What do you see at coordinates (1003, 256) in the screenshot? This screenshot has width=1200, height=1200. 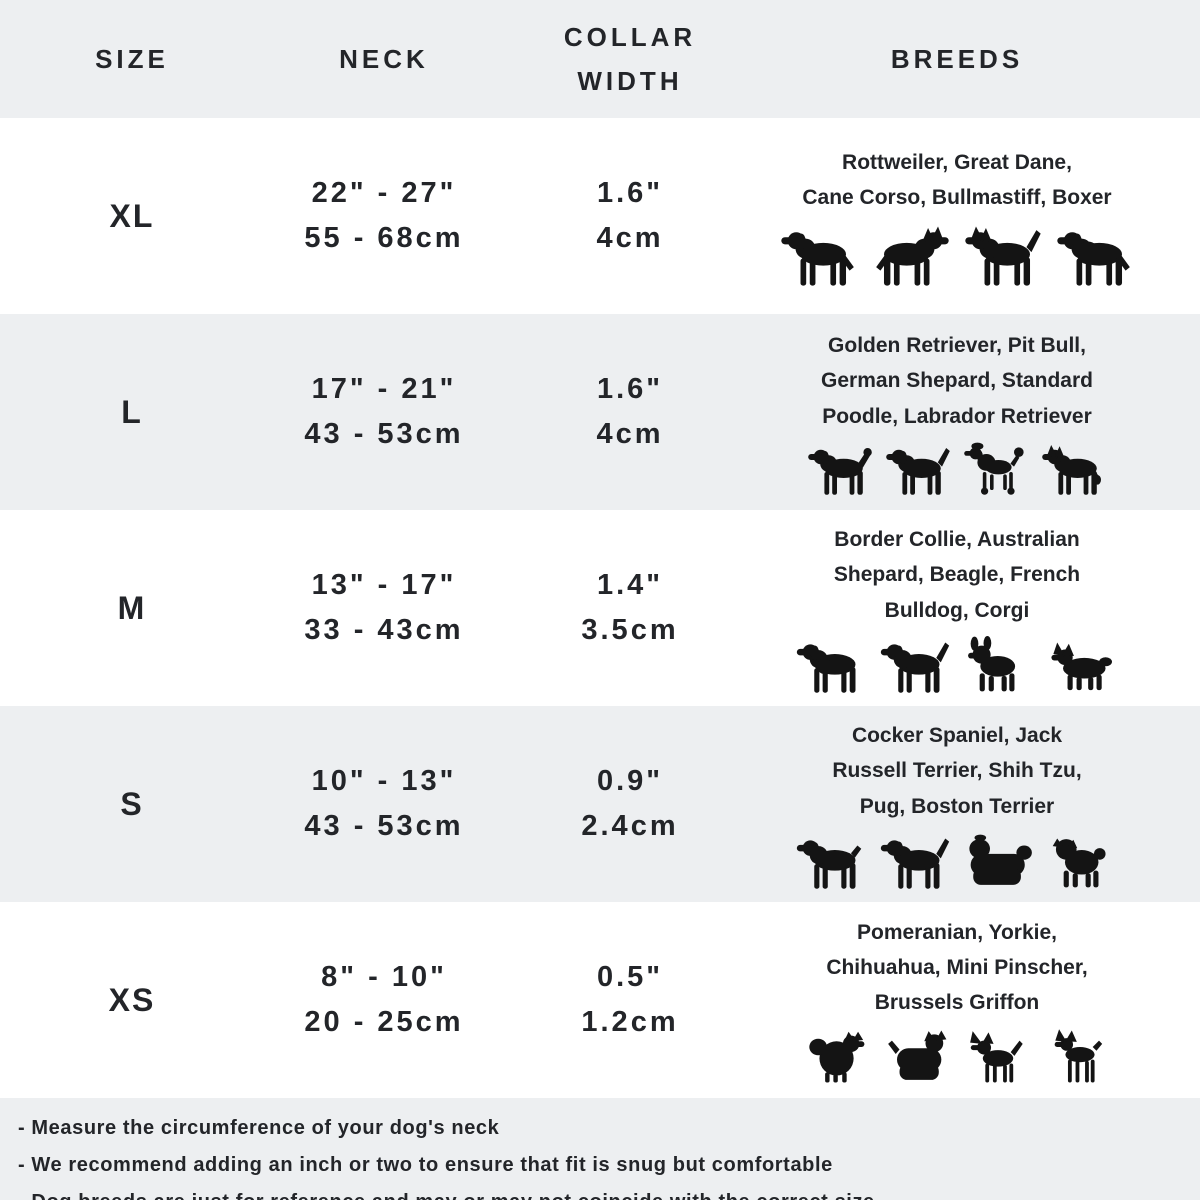 I see `cane-corso-icon` at bounding box center [1003, 256].